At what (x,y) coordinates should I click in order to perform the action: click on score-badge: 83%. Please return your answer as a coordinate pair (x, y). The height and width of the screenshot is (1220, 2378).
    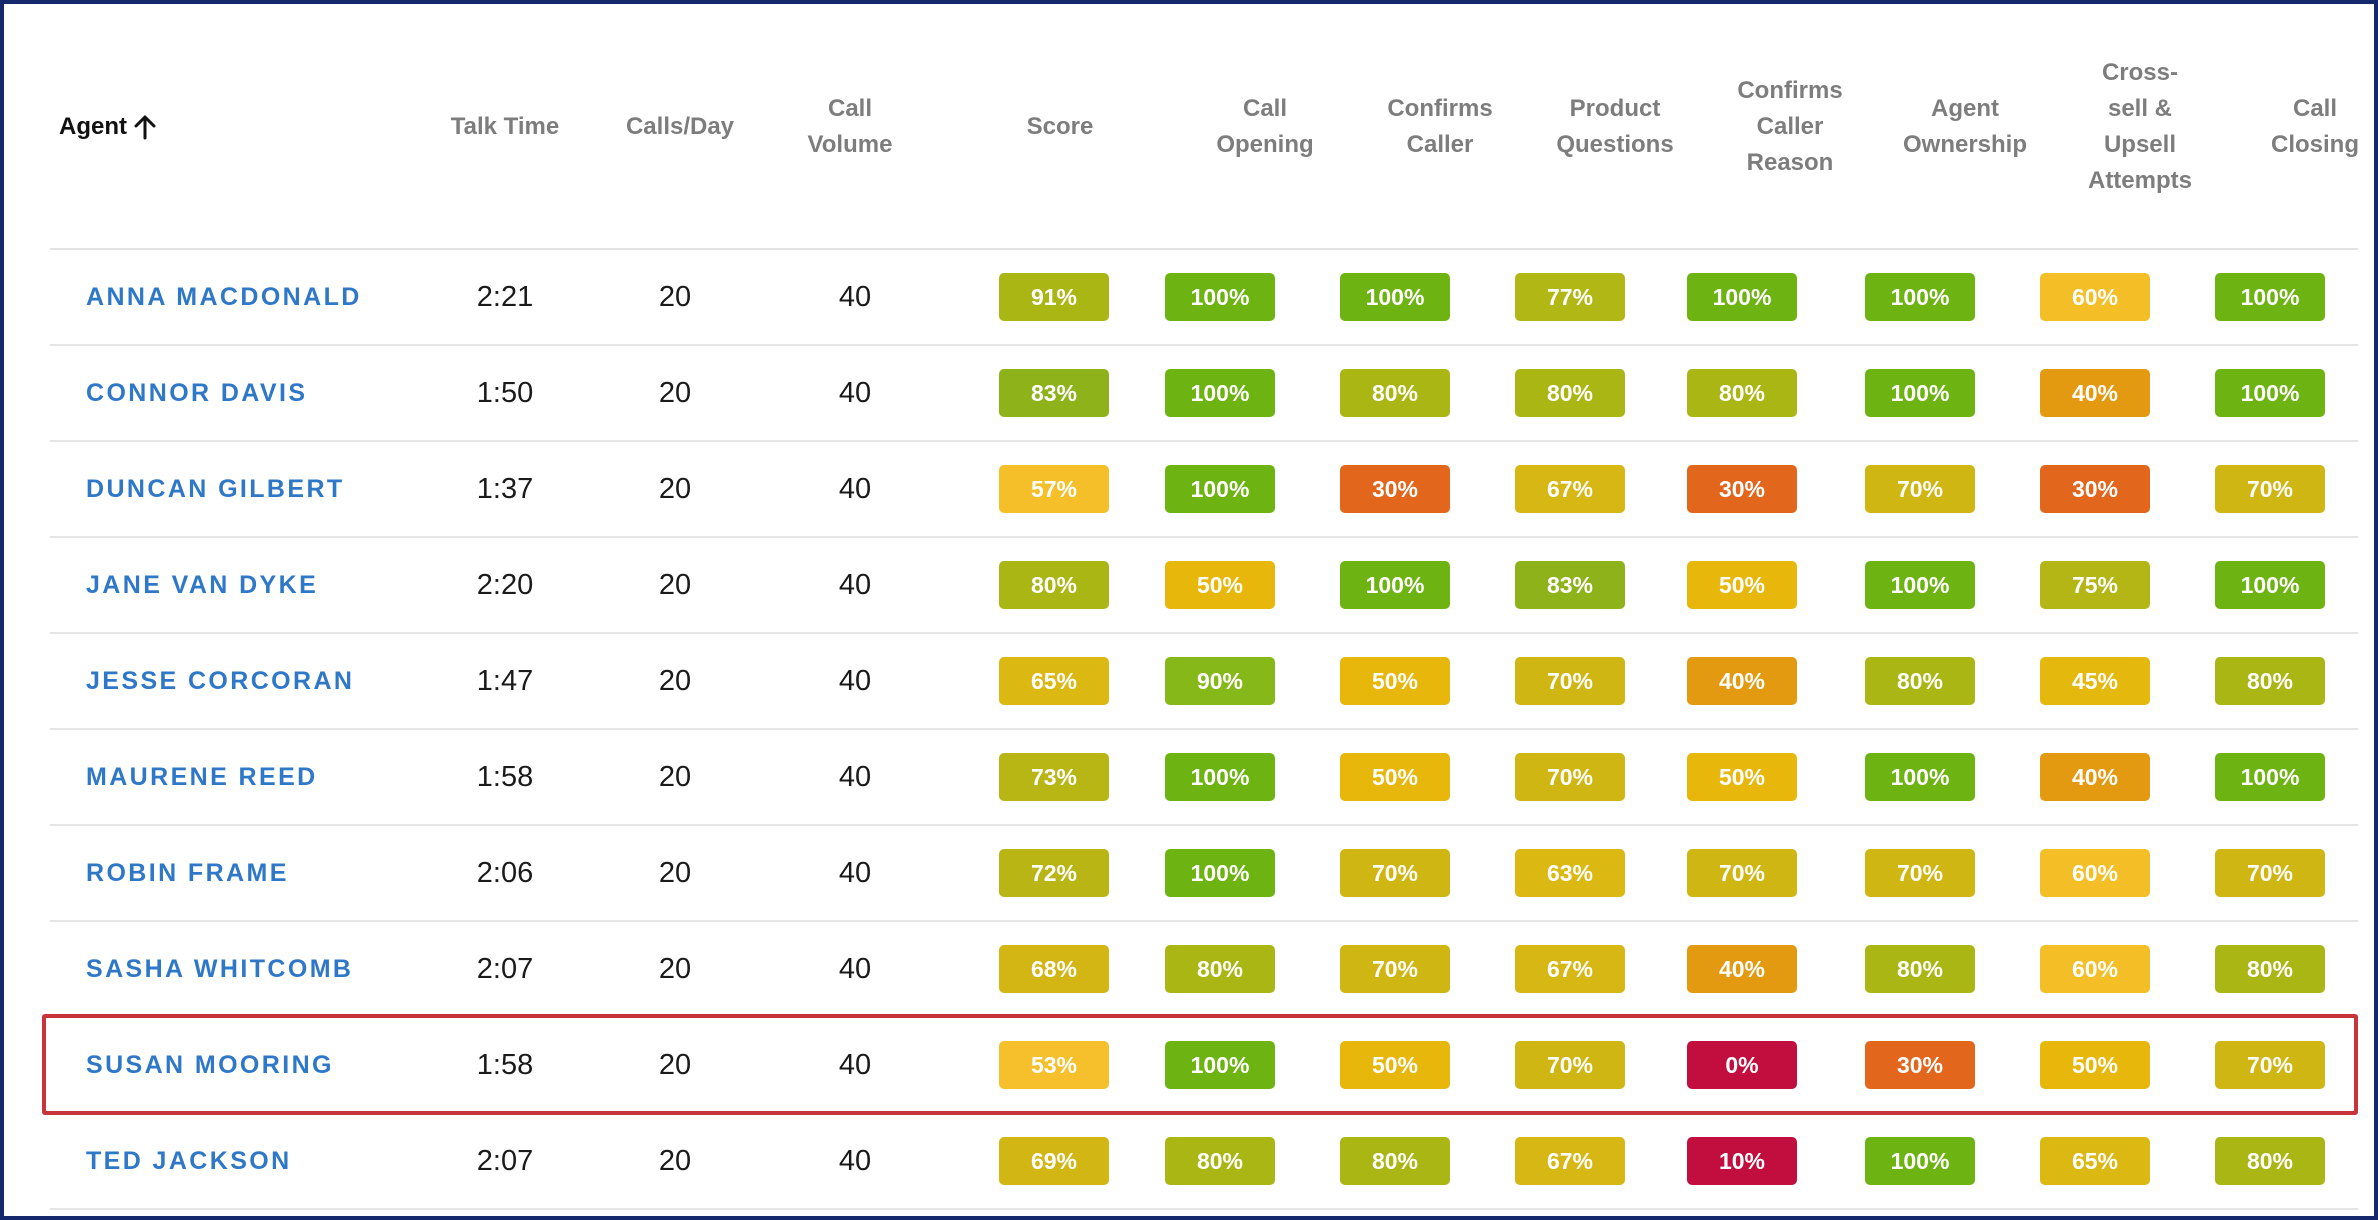
    Looking at the image, I should click on (1054, 393).